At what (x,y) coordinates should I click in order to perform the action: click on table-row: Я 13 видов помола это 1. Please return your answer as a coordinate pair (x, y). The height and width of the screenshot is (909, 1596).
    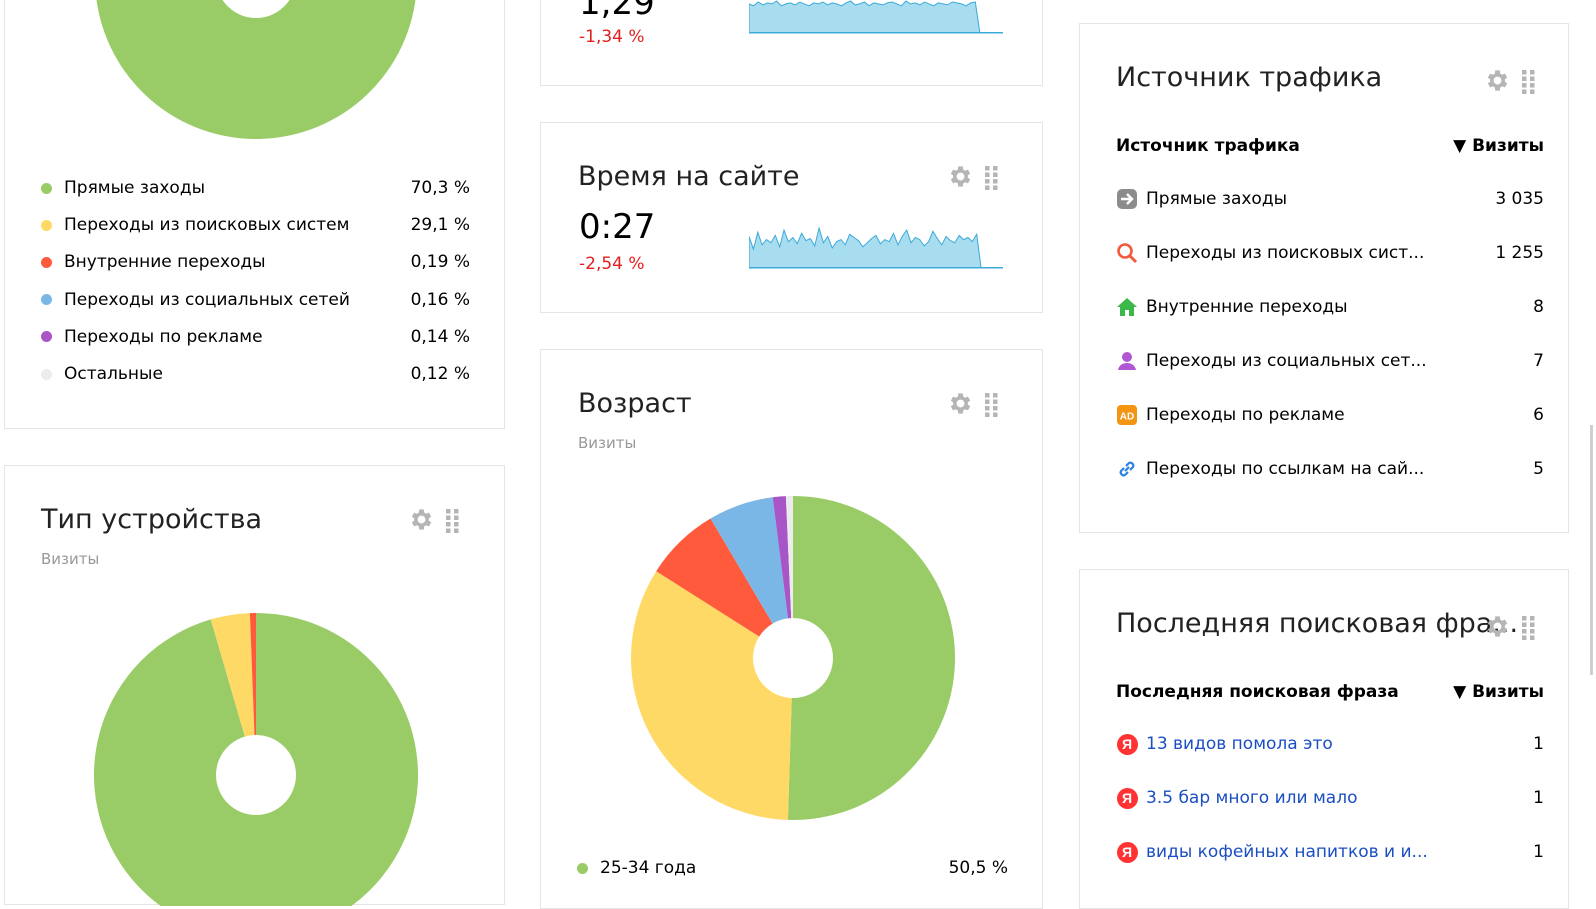
    Looking at the image, I should click on (1330, 744).